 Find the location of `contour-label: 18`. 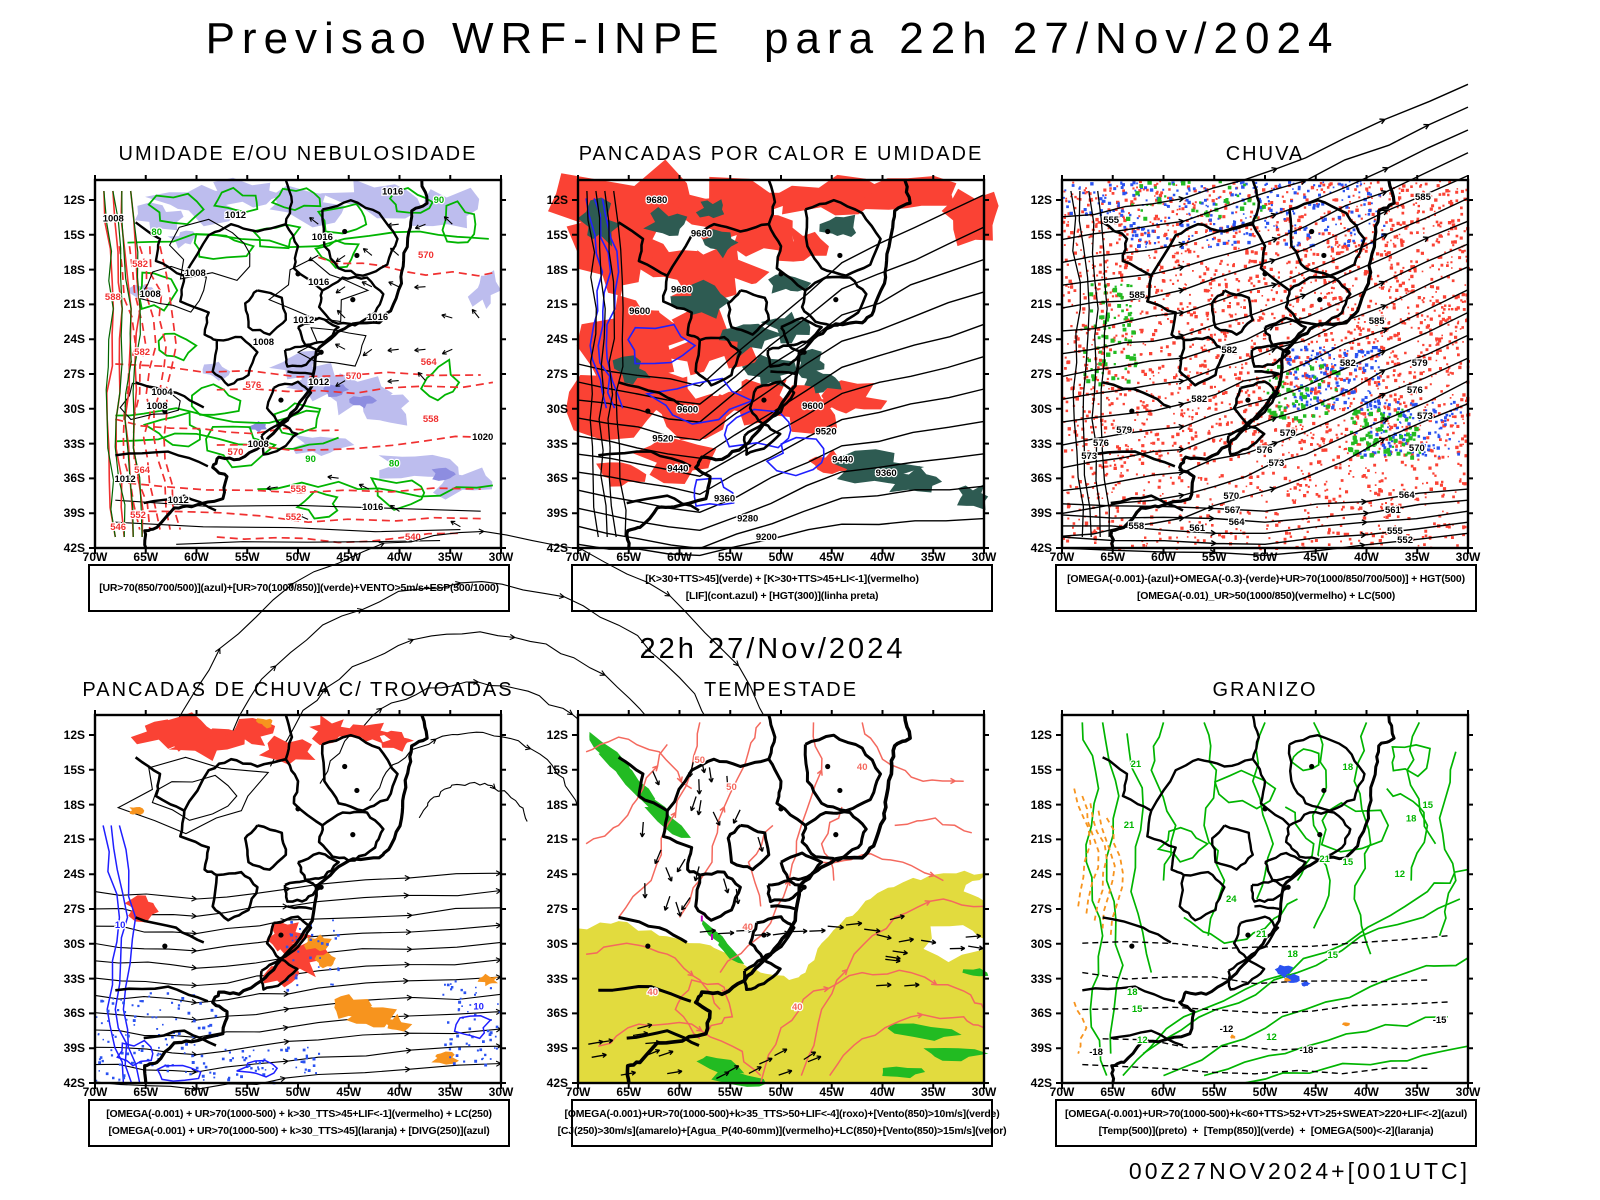

contour-label: 18 is located at coordinates (1292, 954).